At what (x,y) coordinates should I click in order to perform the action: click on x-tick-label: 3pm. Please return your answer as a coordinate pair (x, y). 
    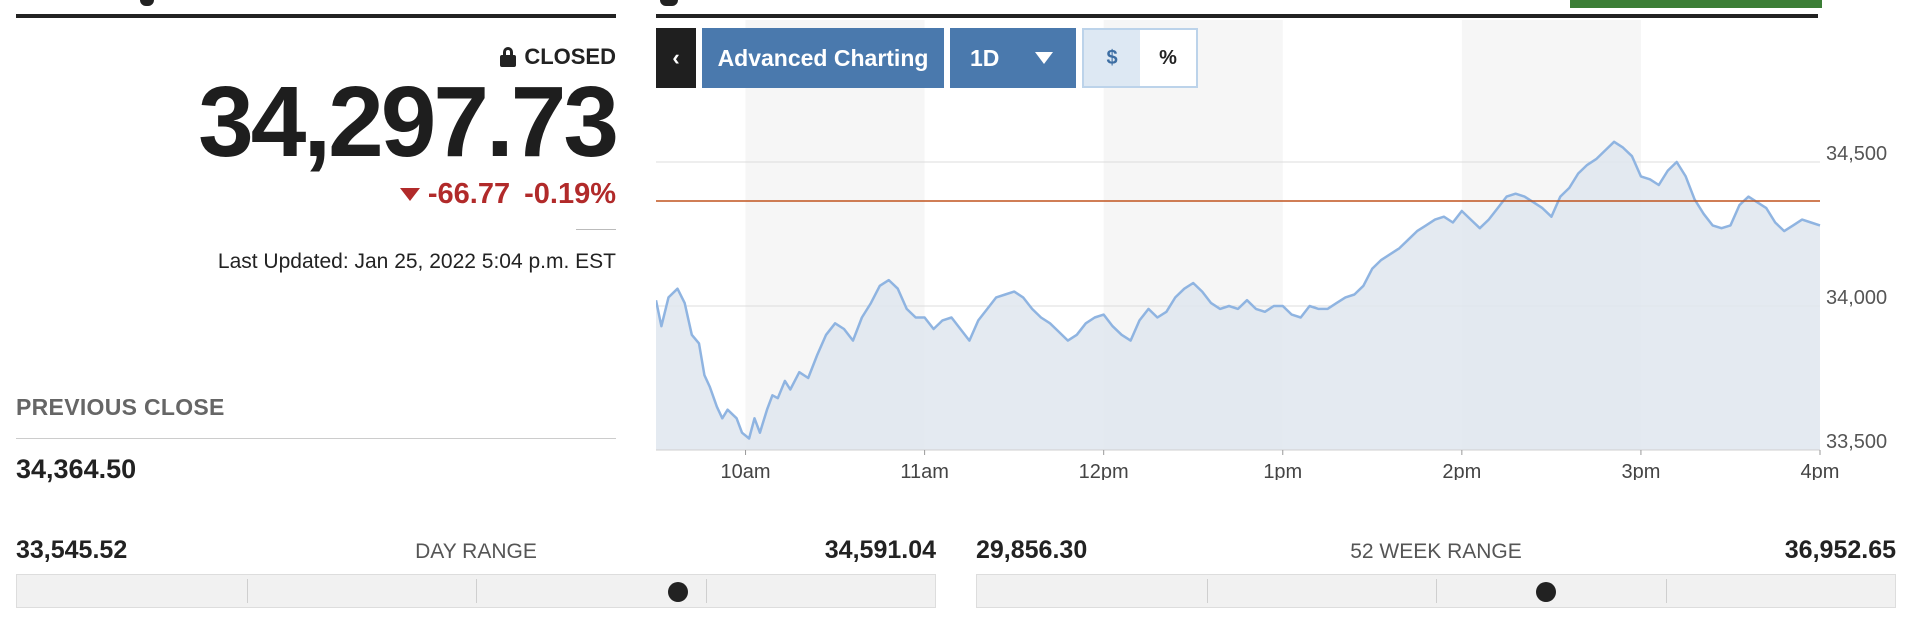
    Looking at the image, I should click on (1640, 470).